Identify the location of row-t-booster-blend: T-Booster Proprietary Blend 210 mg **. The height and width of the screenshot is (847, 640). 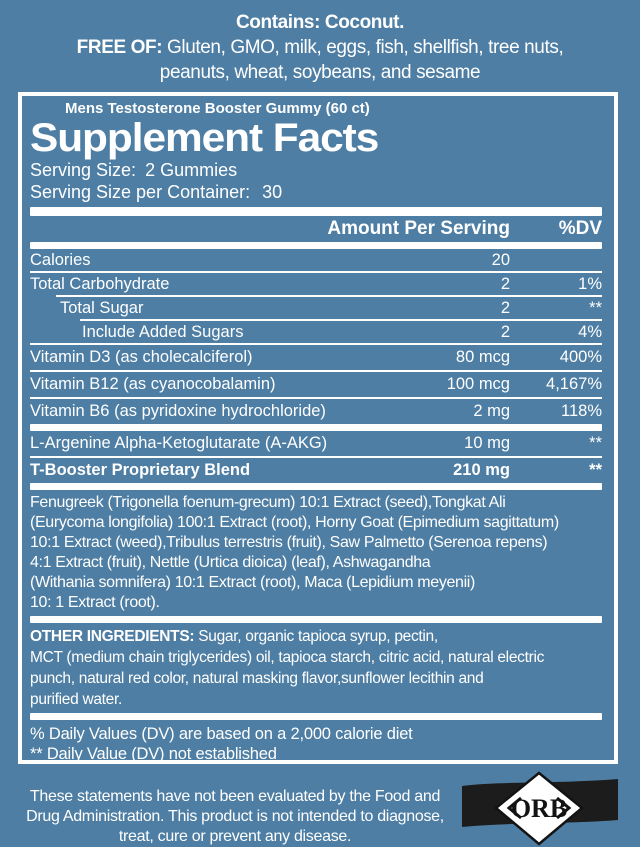
(316, 470).